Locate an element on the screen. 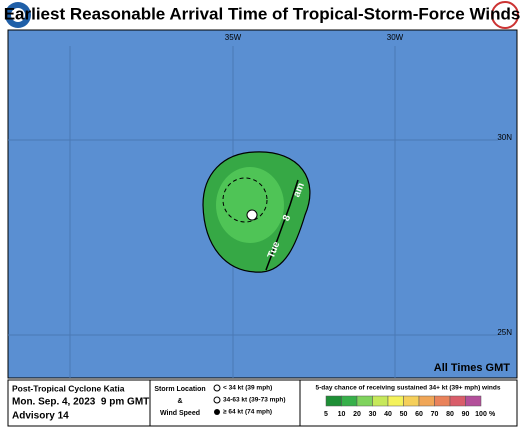 The width and height of the screenshot is (525, 435). time-label: am is located at coordinates (299, 190).